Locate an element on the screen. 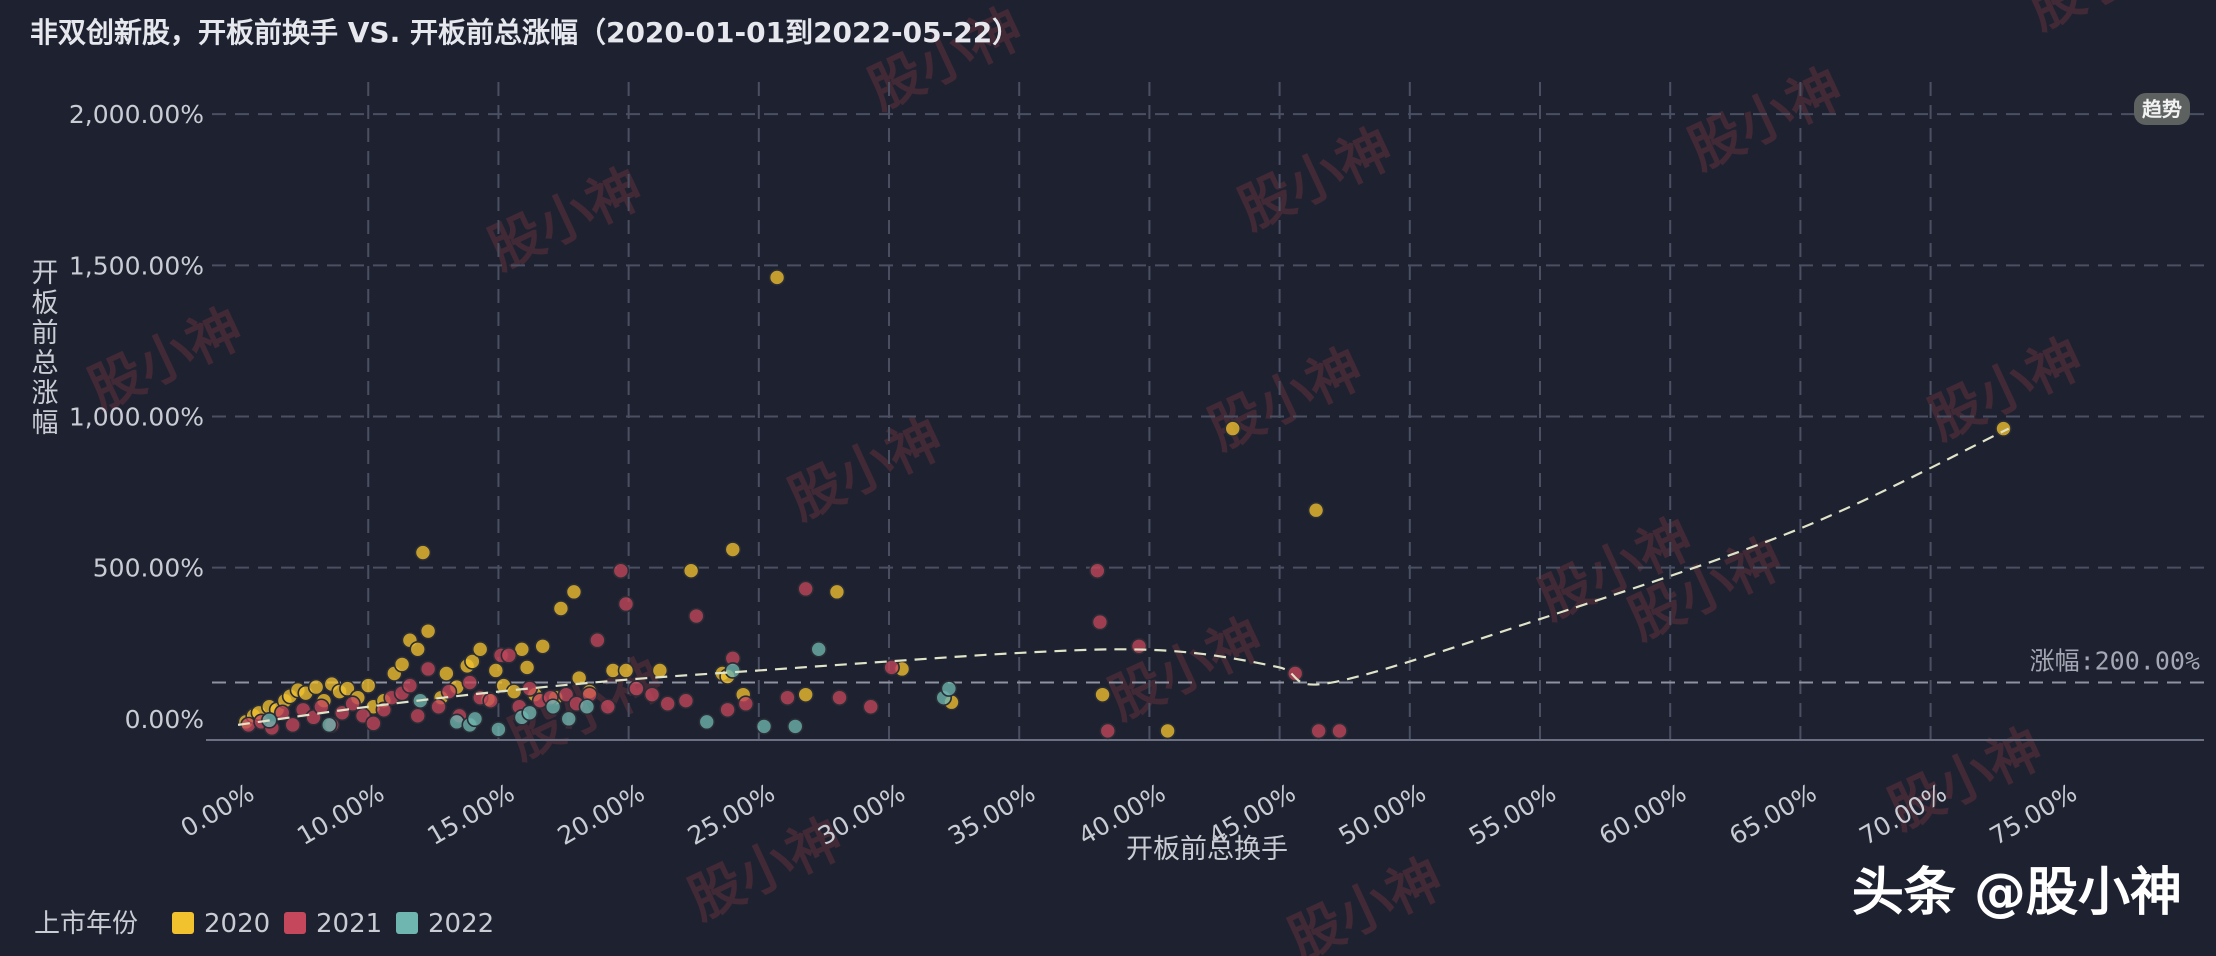 The height and width of the screenshot is (956, 2216). y-tick-label: 1,000.00% is located at coordinates (136, 417).